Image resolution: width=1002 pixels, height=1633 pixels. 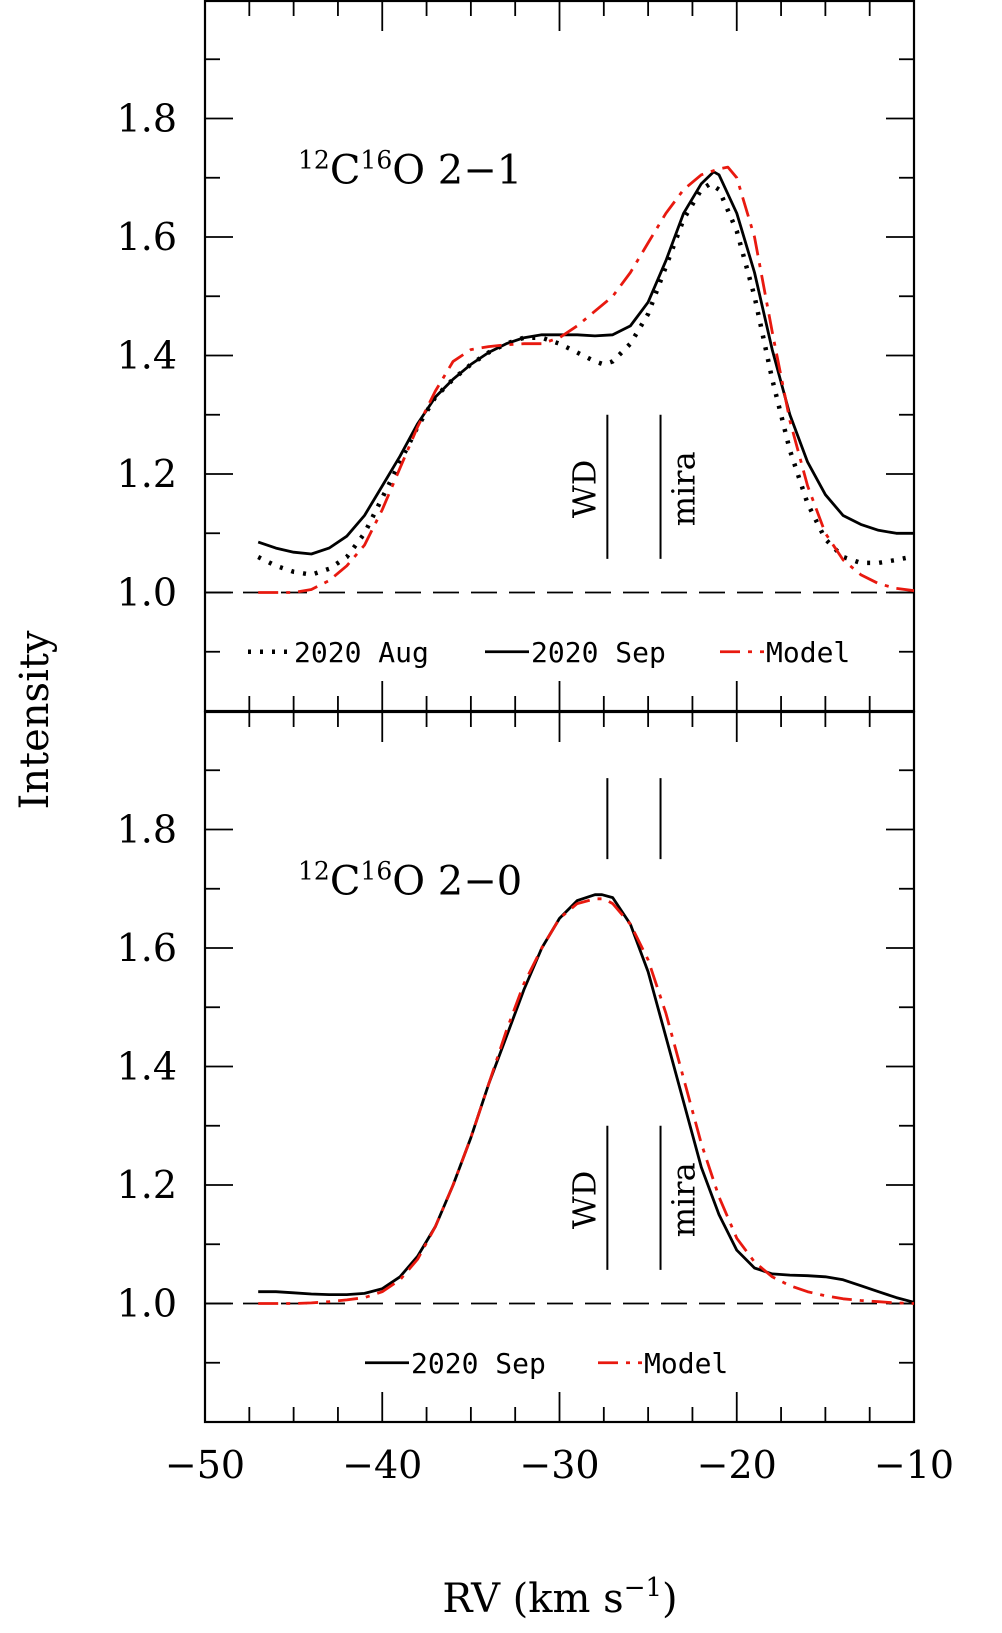 I want to click on panel-label-part: 2−1, so click(x=473, y=171).